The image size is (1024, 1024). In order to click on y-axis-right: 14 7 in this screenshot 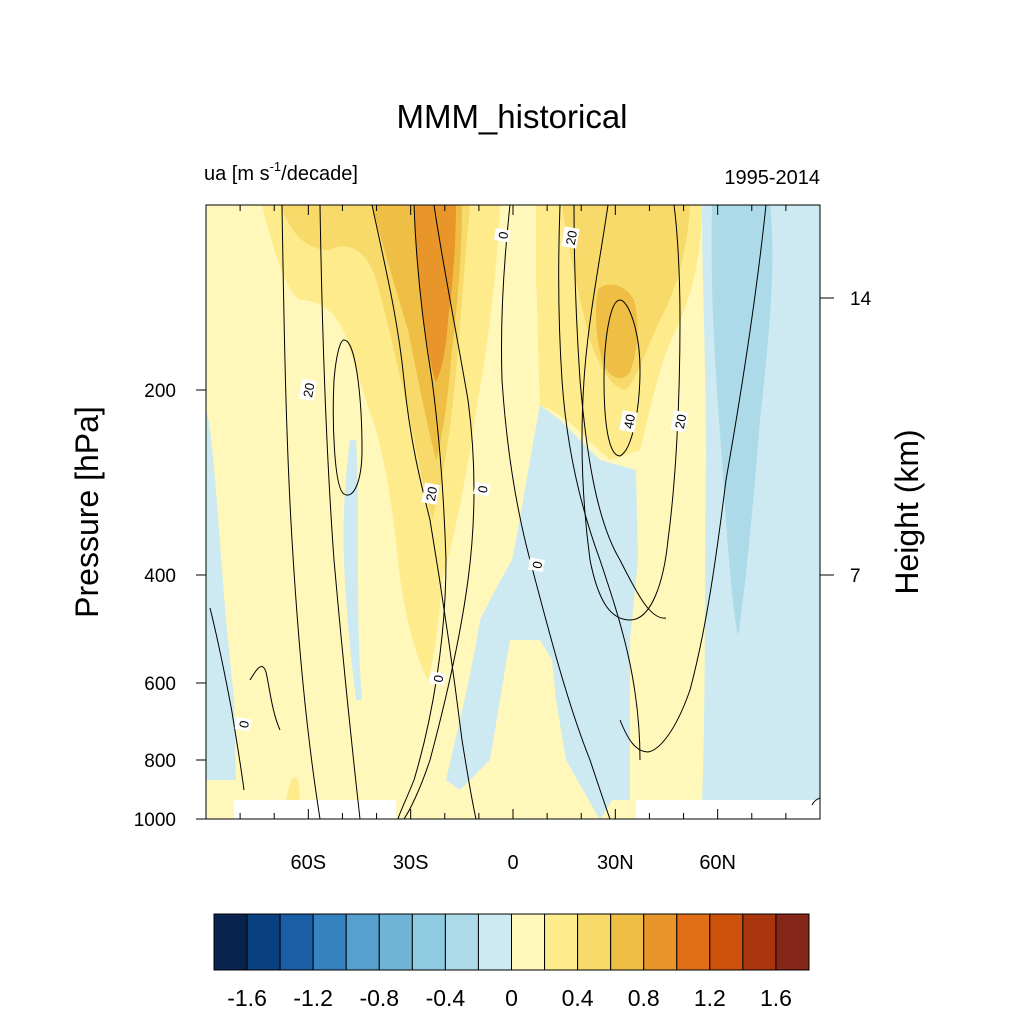, I will do `click(846, 438)`.